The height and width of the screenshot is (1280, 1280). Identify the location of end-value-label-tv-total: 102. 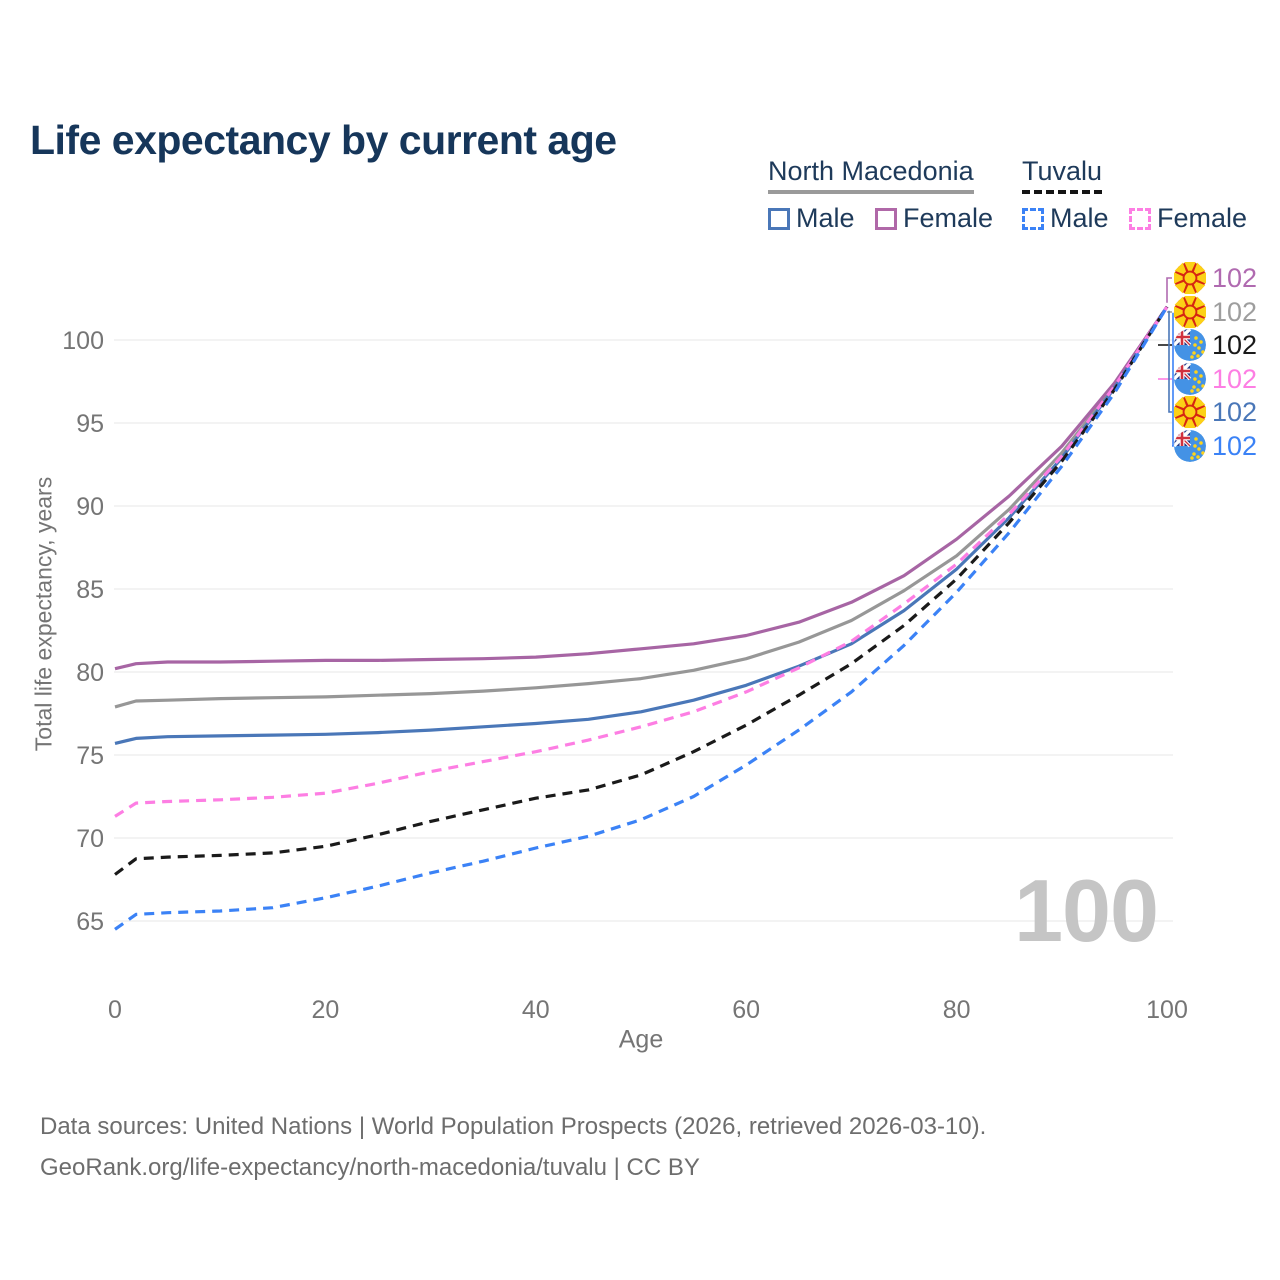
(1234, 345).